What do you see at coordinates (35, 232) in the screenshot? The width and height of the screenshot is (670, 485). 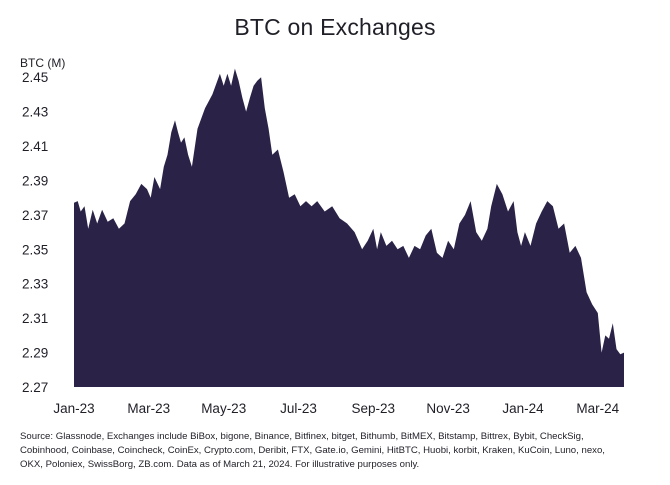 I see `y-axis: 2.27 2.29 2.31 2.33 2.35 2.37 2.39 2.41 2.43 2.45` at bounding box center [35, 232].